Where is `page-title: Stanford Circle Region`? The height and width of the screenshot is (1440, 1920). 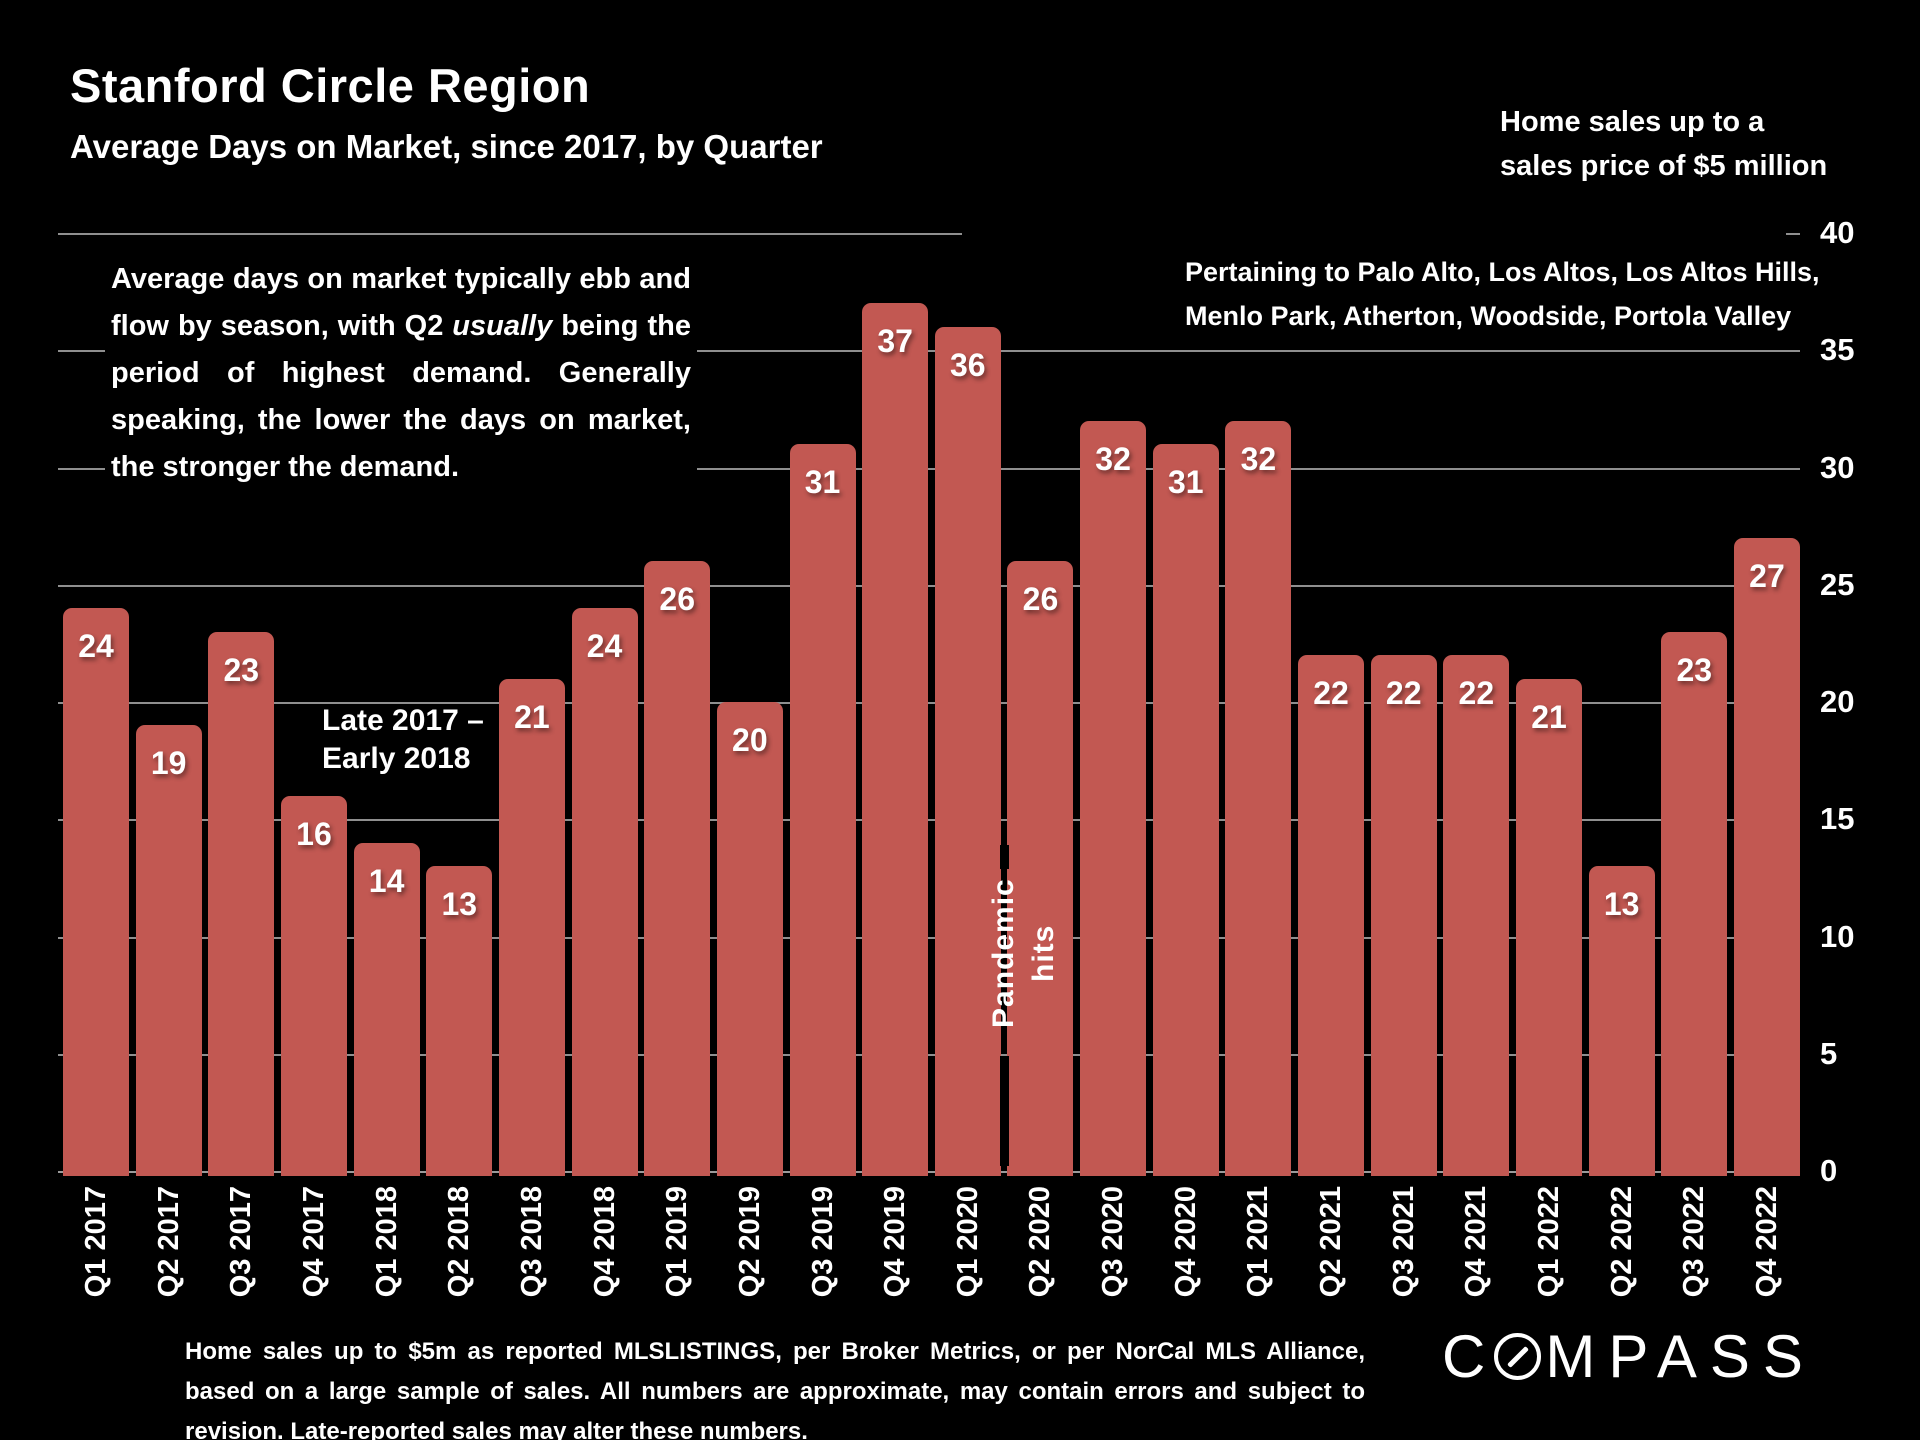 page-title: Stanford Circle Region is located at coordinates (330, 85).